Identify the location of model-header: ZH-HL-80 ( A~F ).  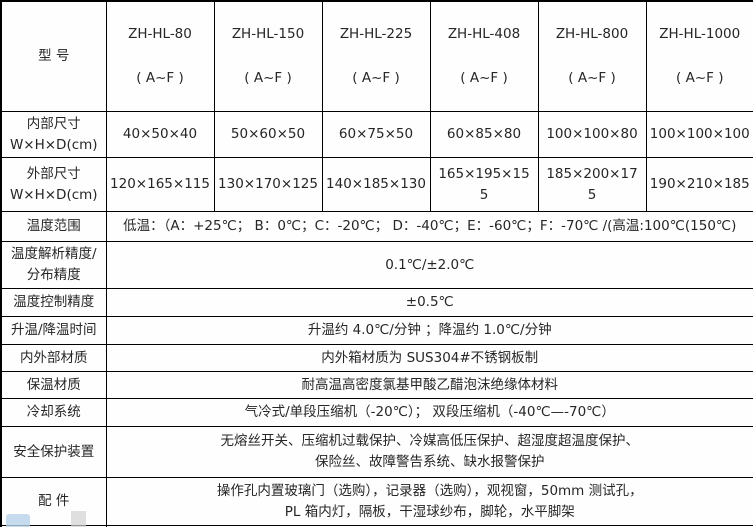
(160, 56).